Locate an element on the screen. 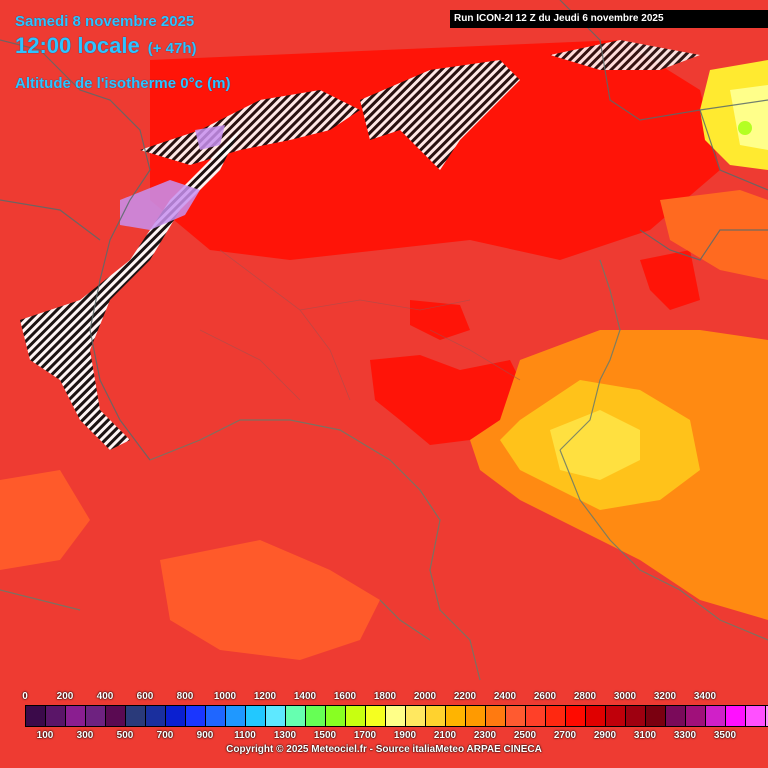  forecast-date: Samedi 8 novembre 2025 is located at coordinates (105, 21).